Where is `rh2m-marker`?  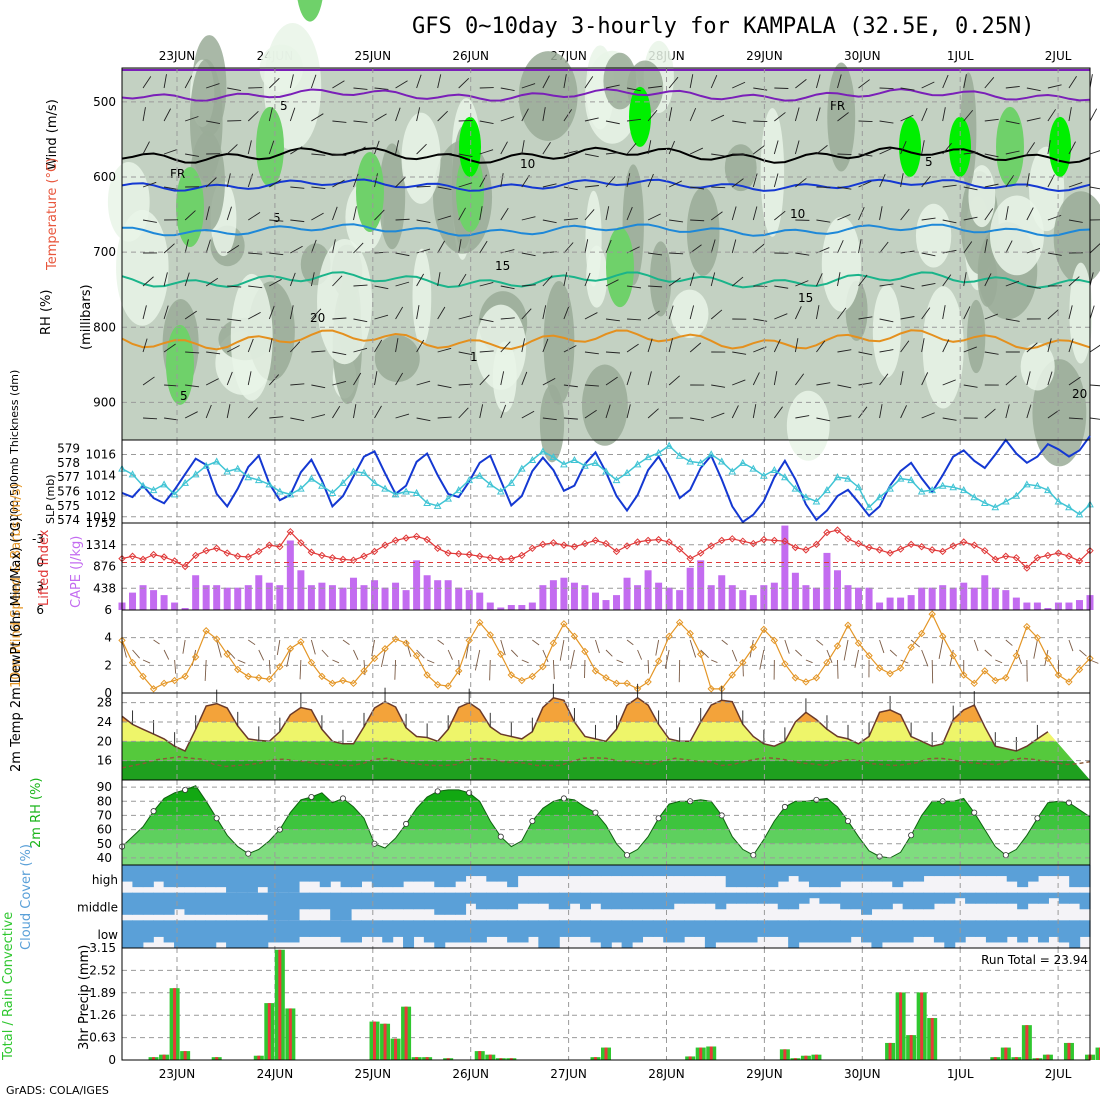 rh2m-marker is located at coordinates (974, 812).